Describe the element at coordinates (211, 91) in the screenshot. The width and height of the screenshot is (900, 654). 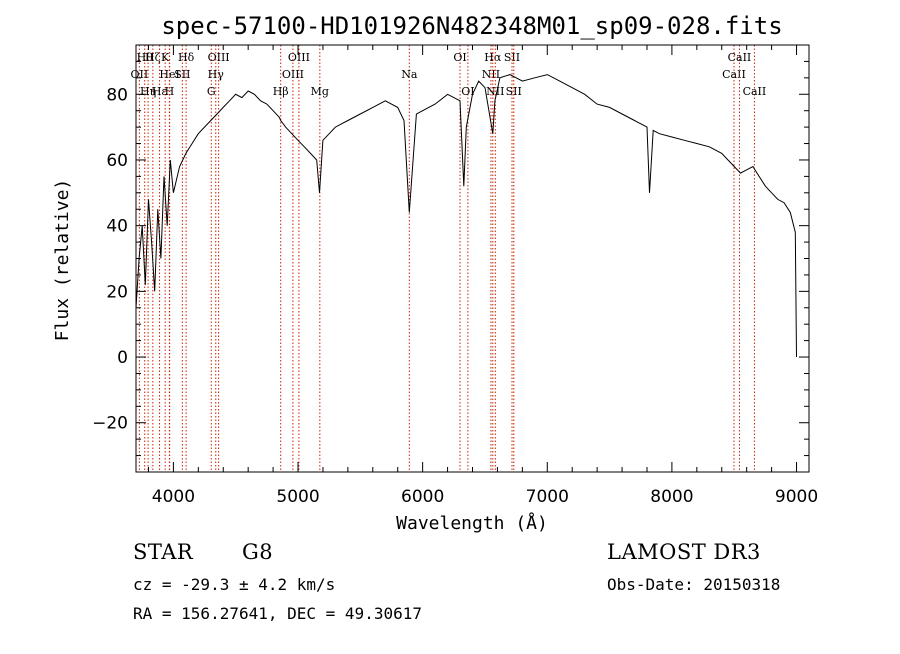
I see `line-marker-label-10: G` at that location.